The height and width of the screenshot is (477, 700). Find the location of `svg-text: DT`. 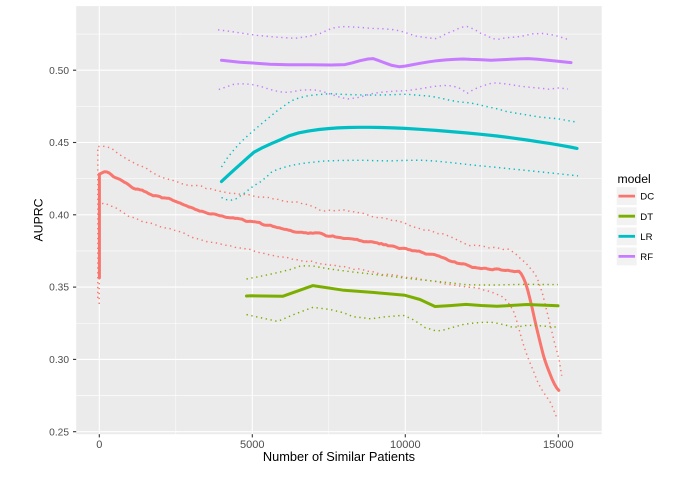

svg-text: DT is located at coordinates (646, 217).